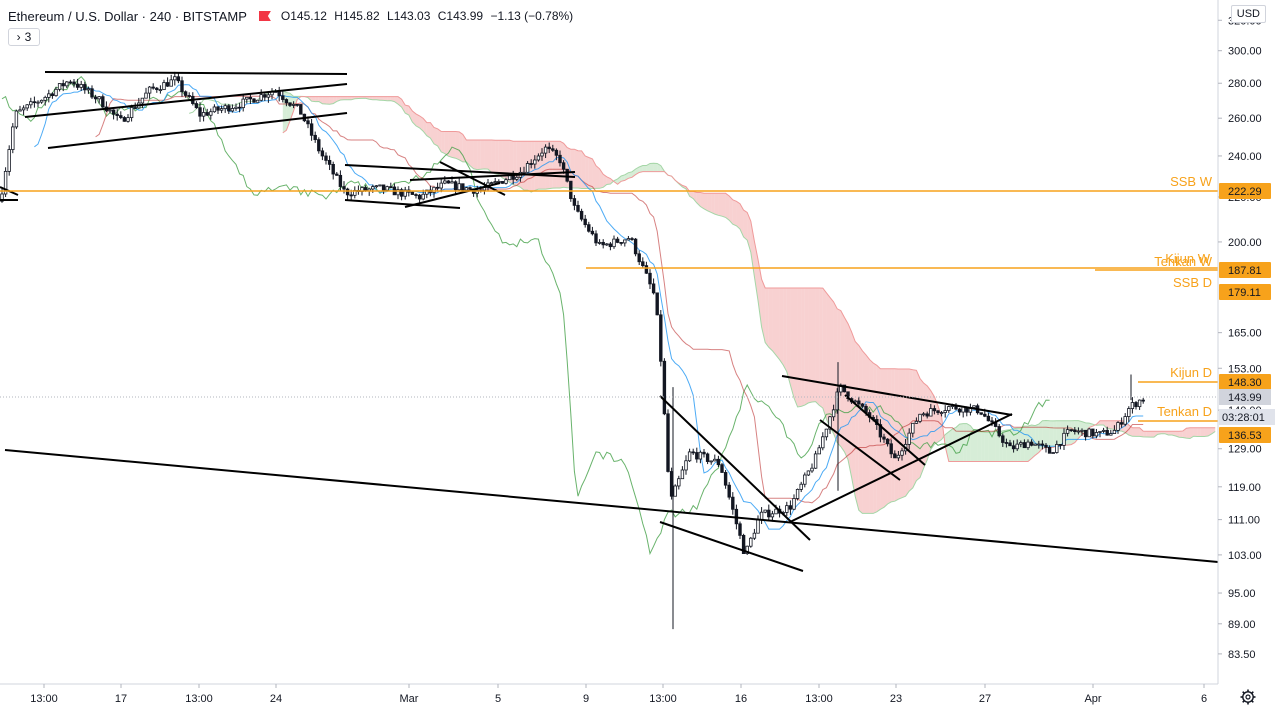 Image resolution: width=1280 pixels, height=708 pixels. I want to click on y-tick-label: 153.00, so click(1245, 369).